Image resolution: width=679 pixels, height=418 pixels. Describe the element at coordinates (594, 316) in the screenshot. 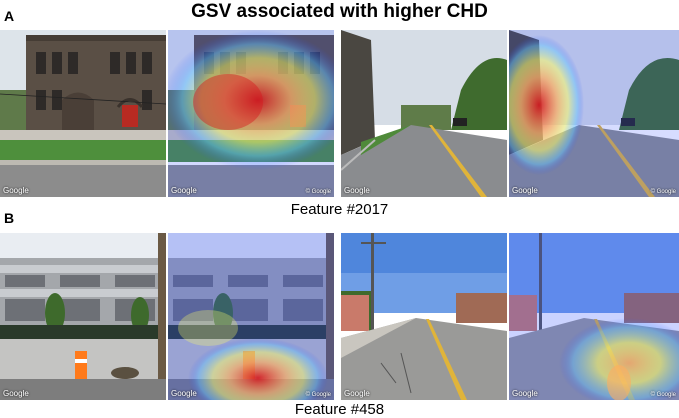

I see `gsv-image-road-heatmap: Google © Google` at that location.